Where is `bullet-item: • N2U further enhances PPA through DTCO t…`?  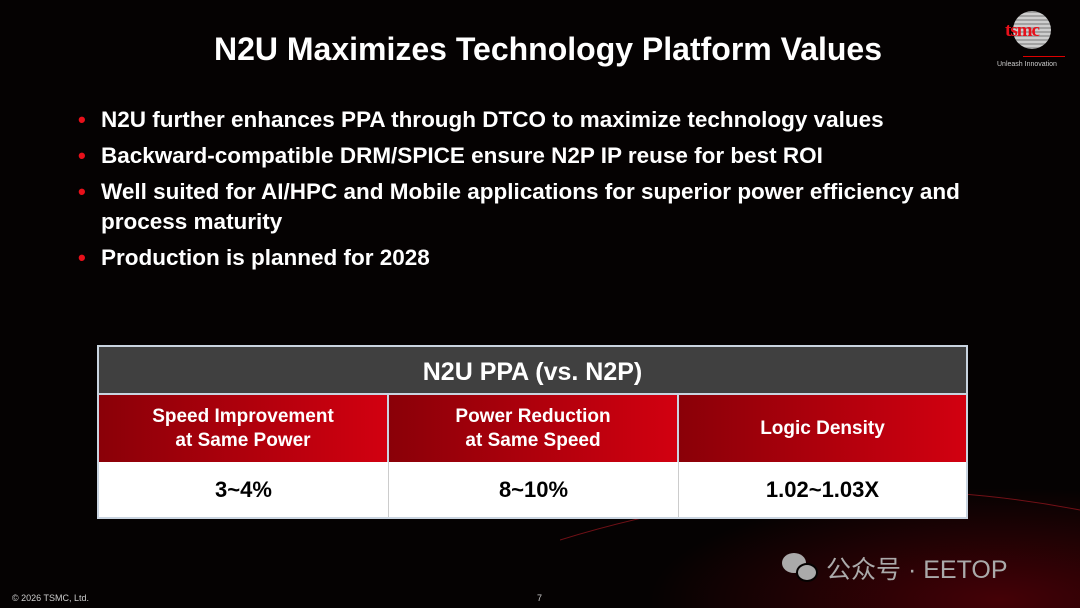 bullet-item: • N2U further enhances PPA through DTCO t… is located at coordinates (548, 120).